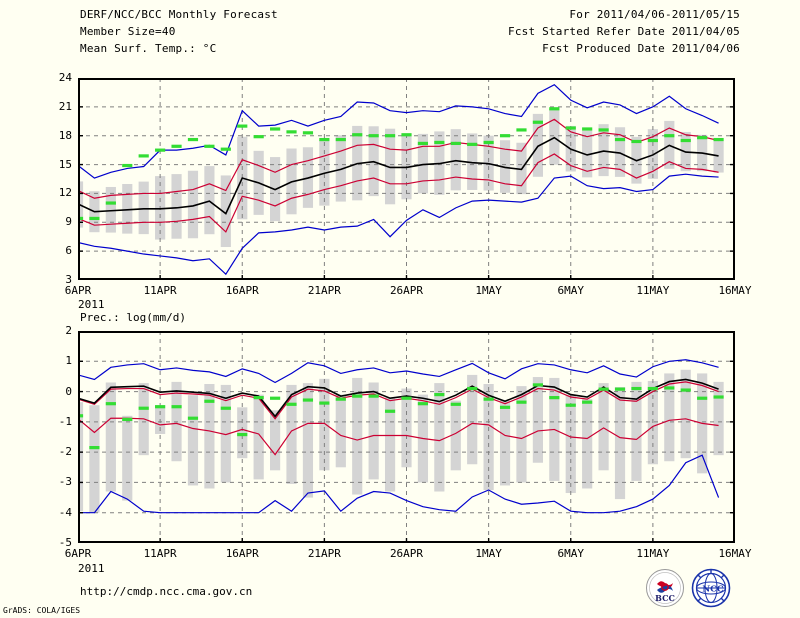 Image resolution: width=800 pixels, height=618 pixels. Describe the element at coordinates (654, 14) in the screenshot. I see `forecast-period-label: For 2011/04/06-2011/05/15` at that location.